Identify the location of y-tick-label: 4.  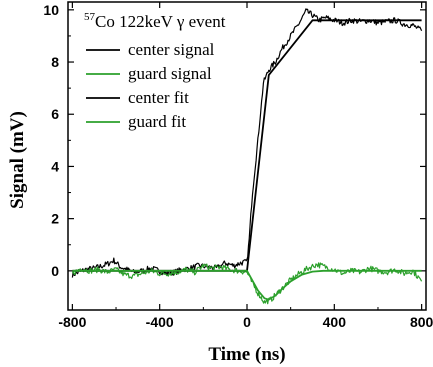
(55, 166).